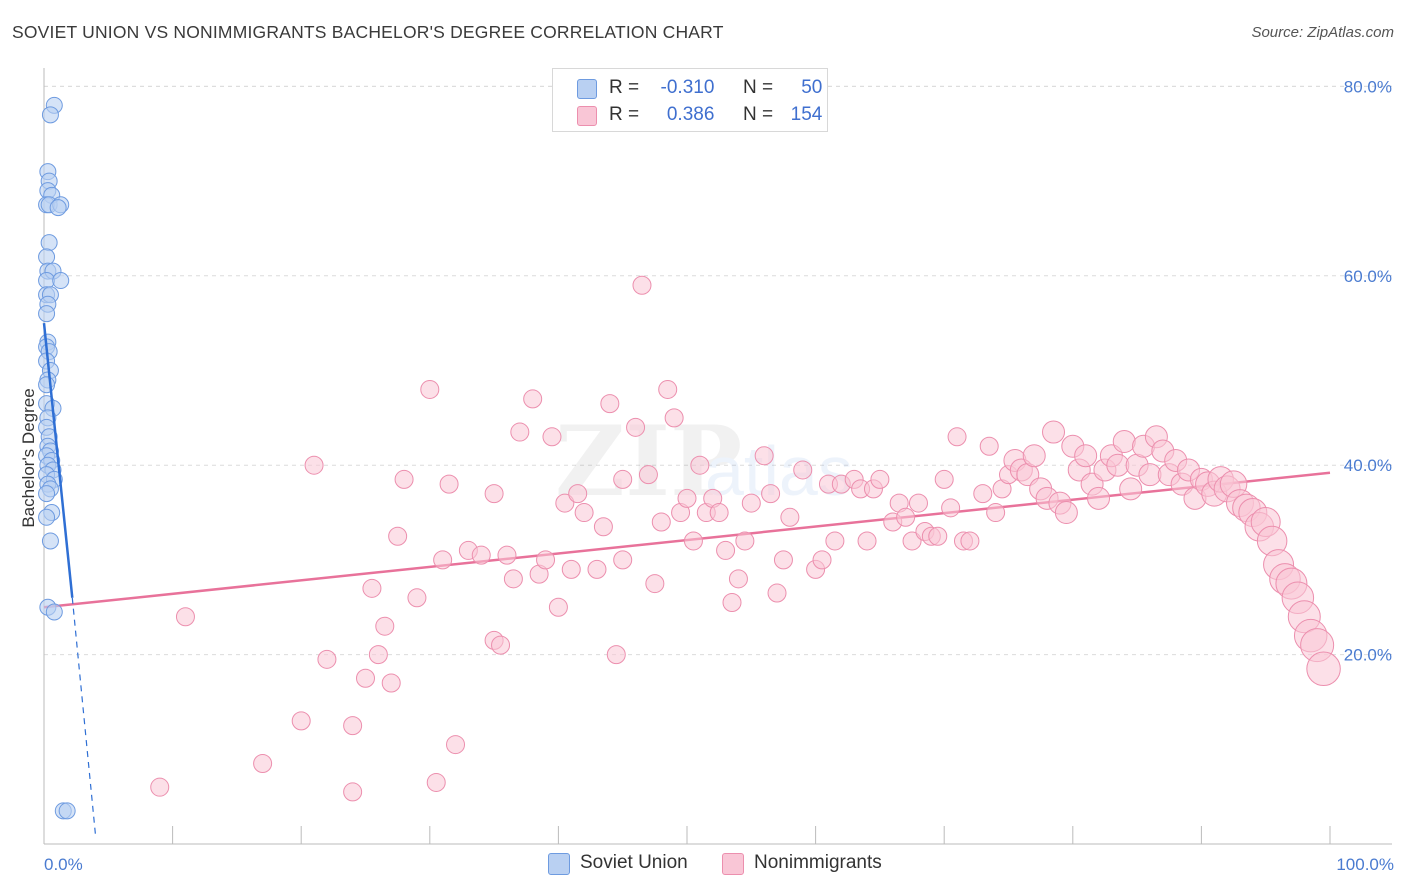  Describe the element at coordinates (1368, 86) in the screenshot. I see `y-tick-label: 80.0%` at that location.